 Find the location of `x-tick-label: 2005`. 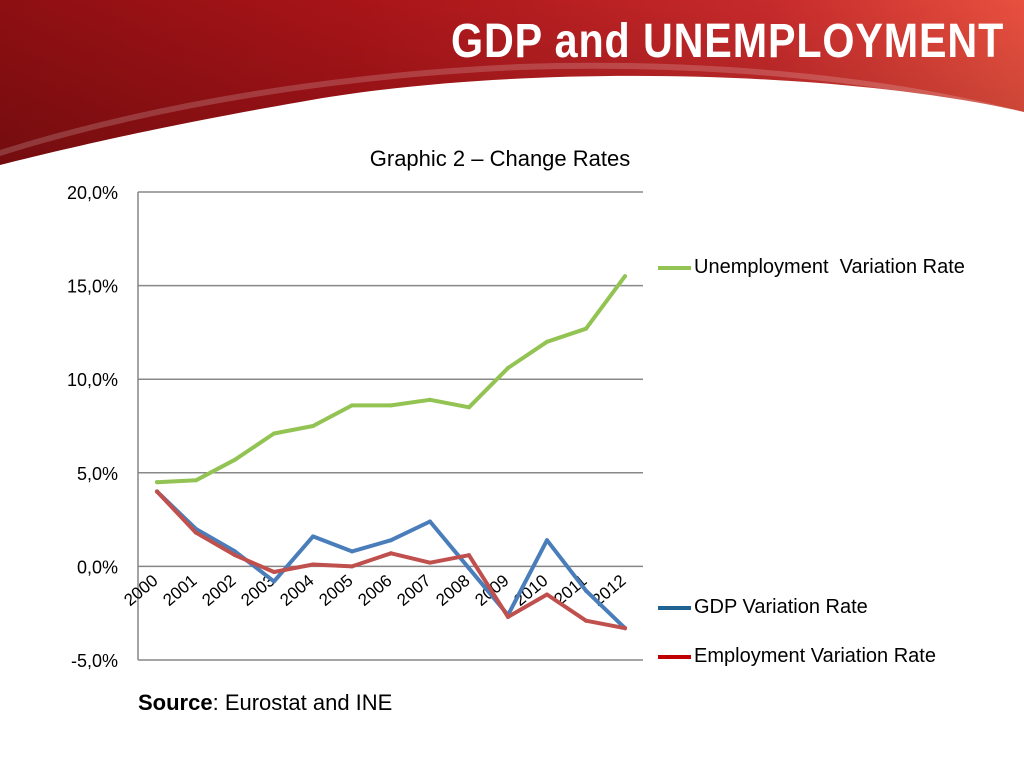

x-tick-label: 2005 is located at coordinates (335, 590).